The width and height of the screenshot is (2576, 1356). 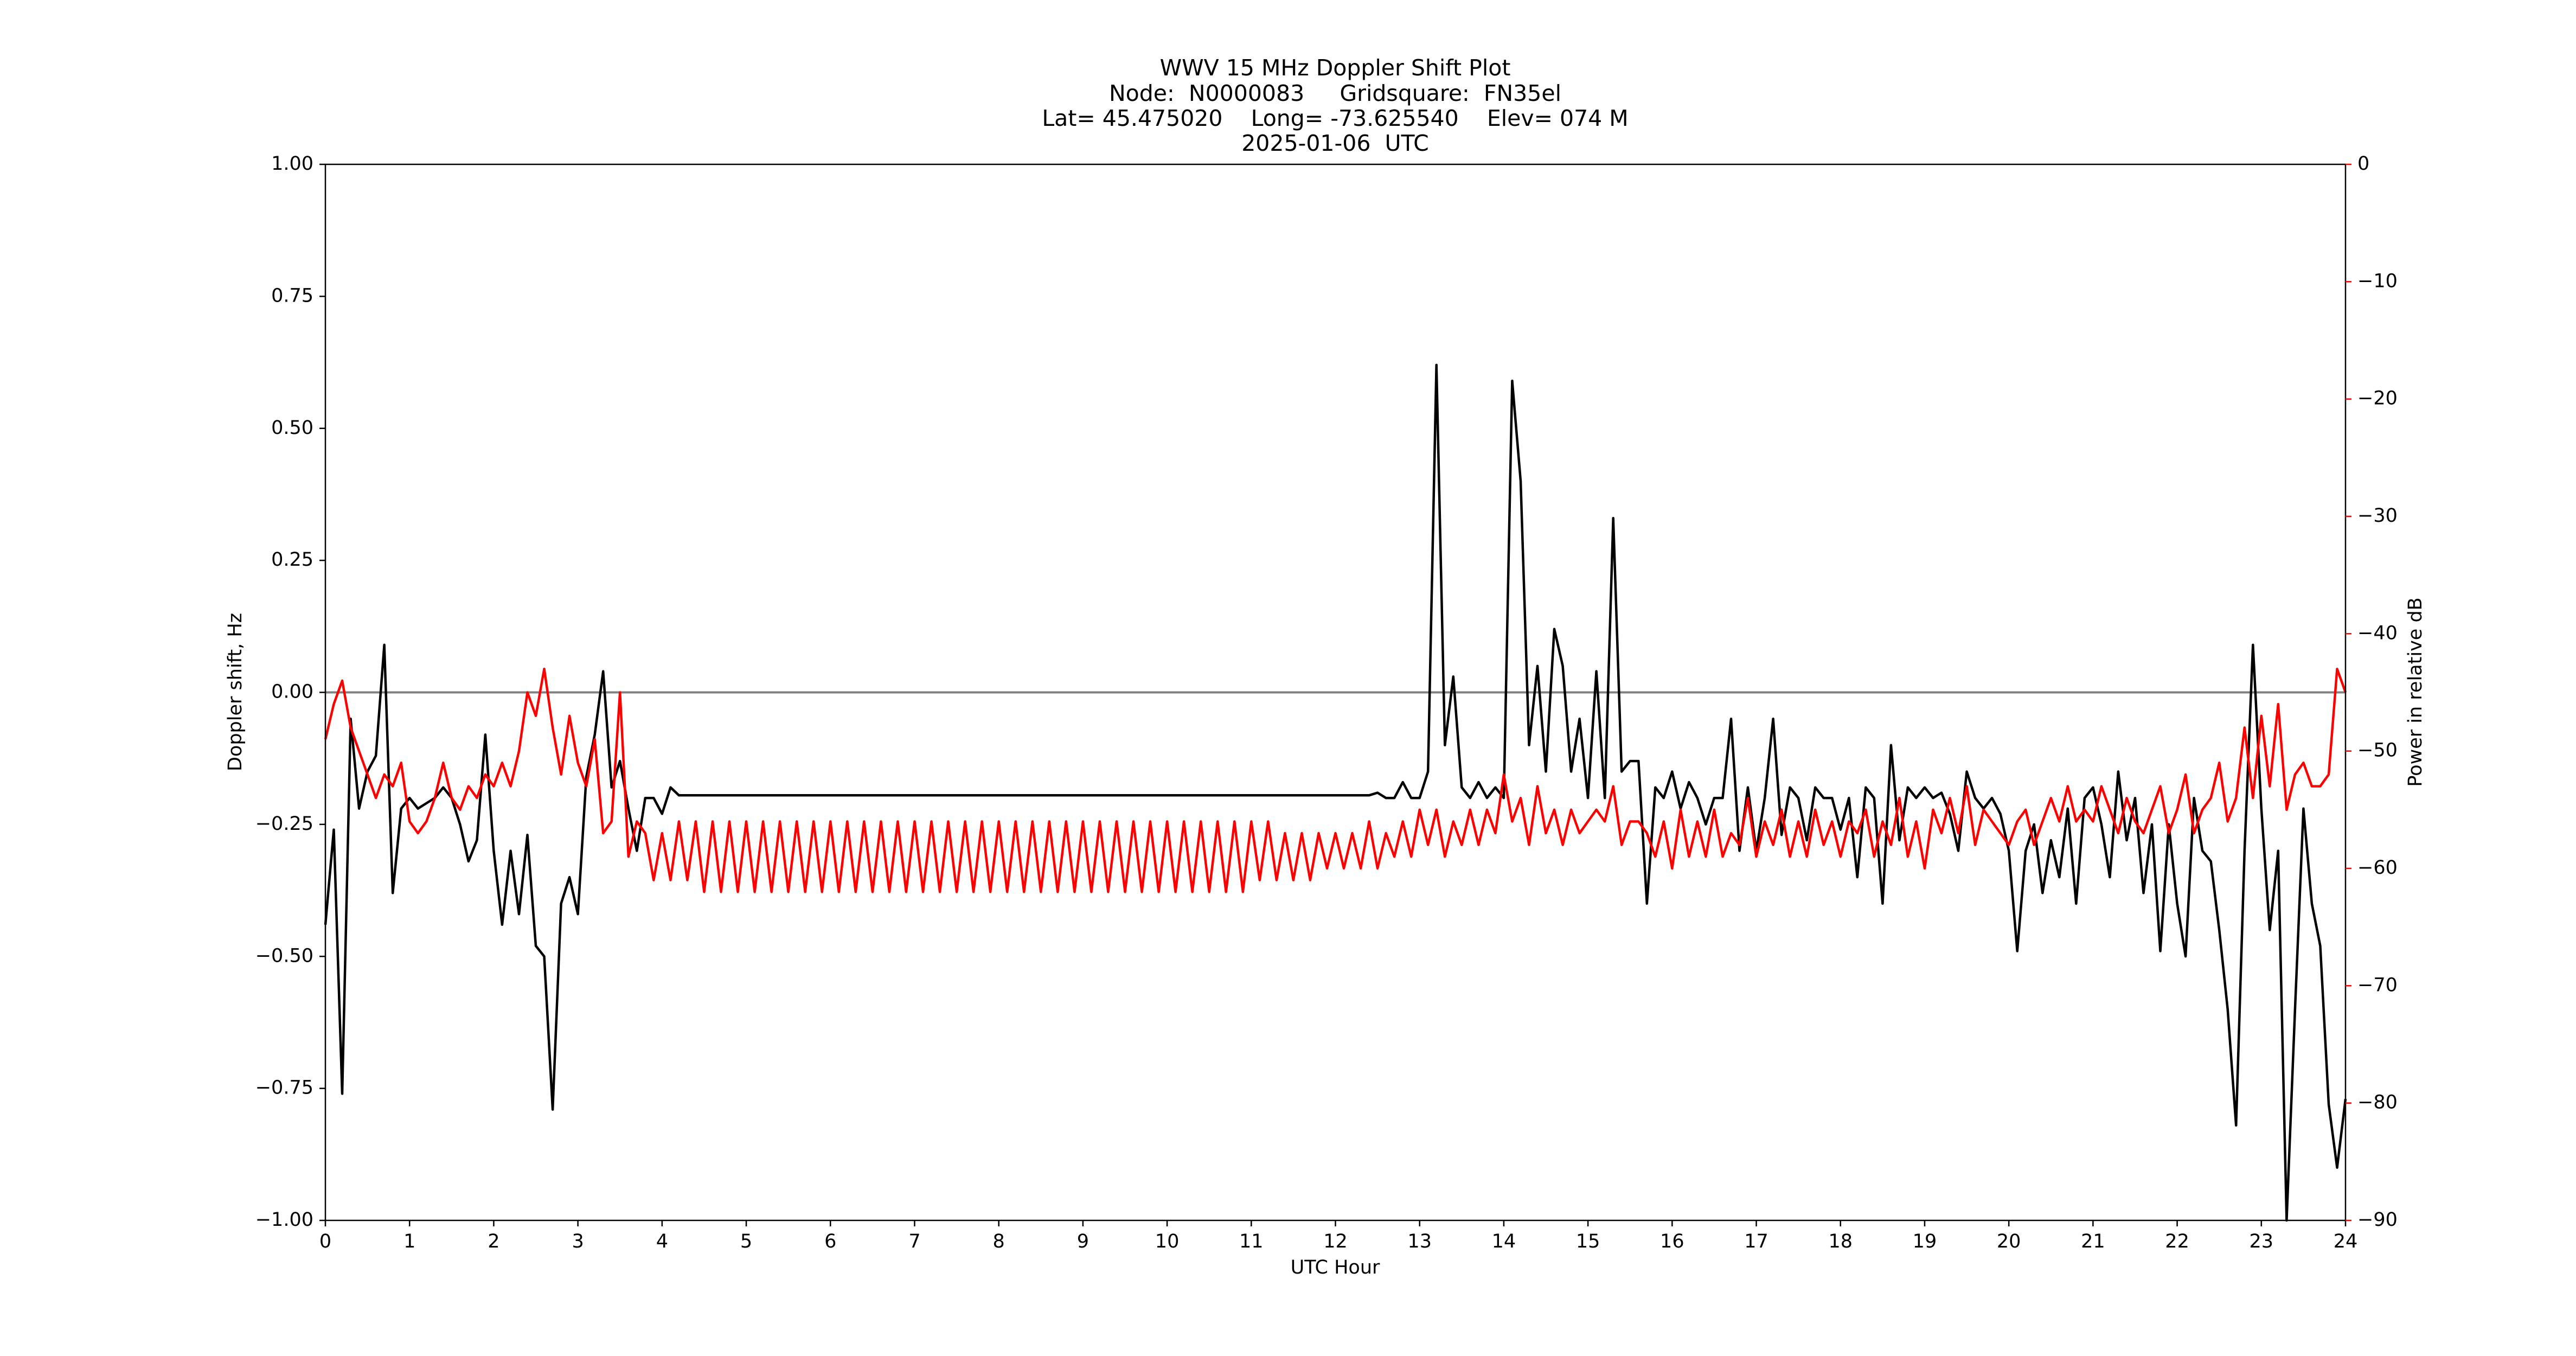 I want to click on y2-tick-label: −30, so click(x=2377, y=516).